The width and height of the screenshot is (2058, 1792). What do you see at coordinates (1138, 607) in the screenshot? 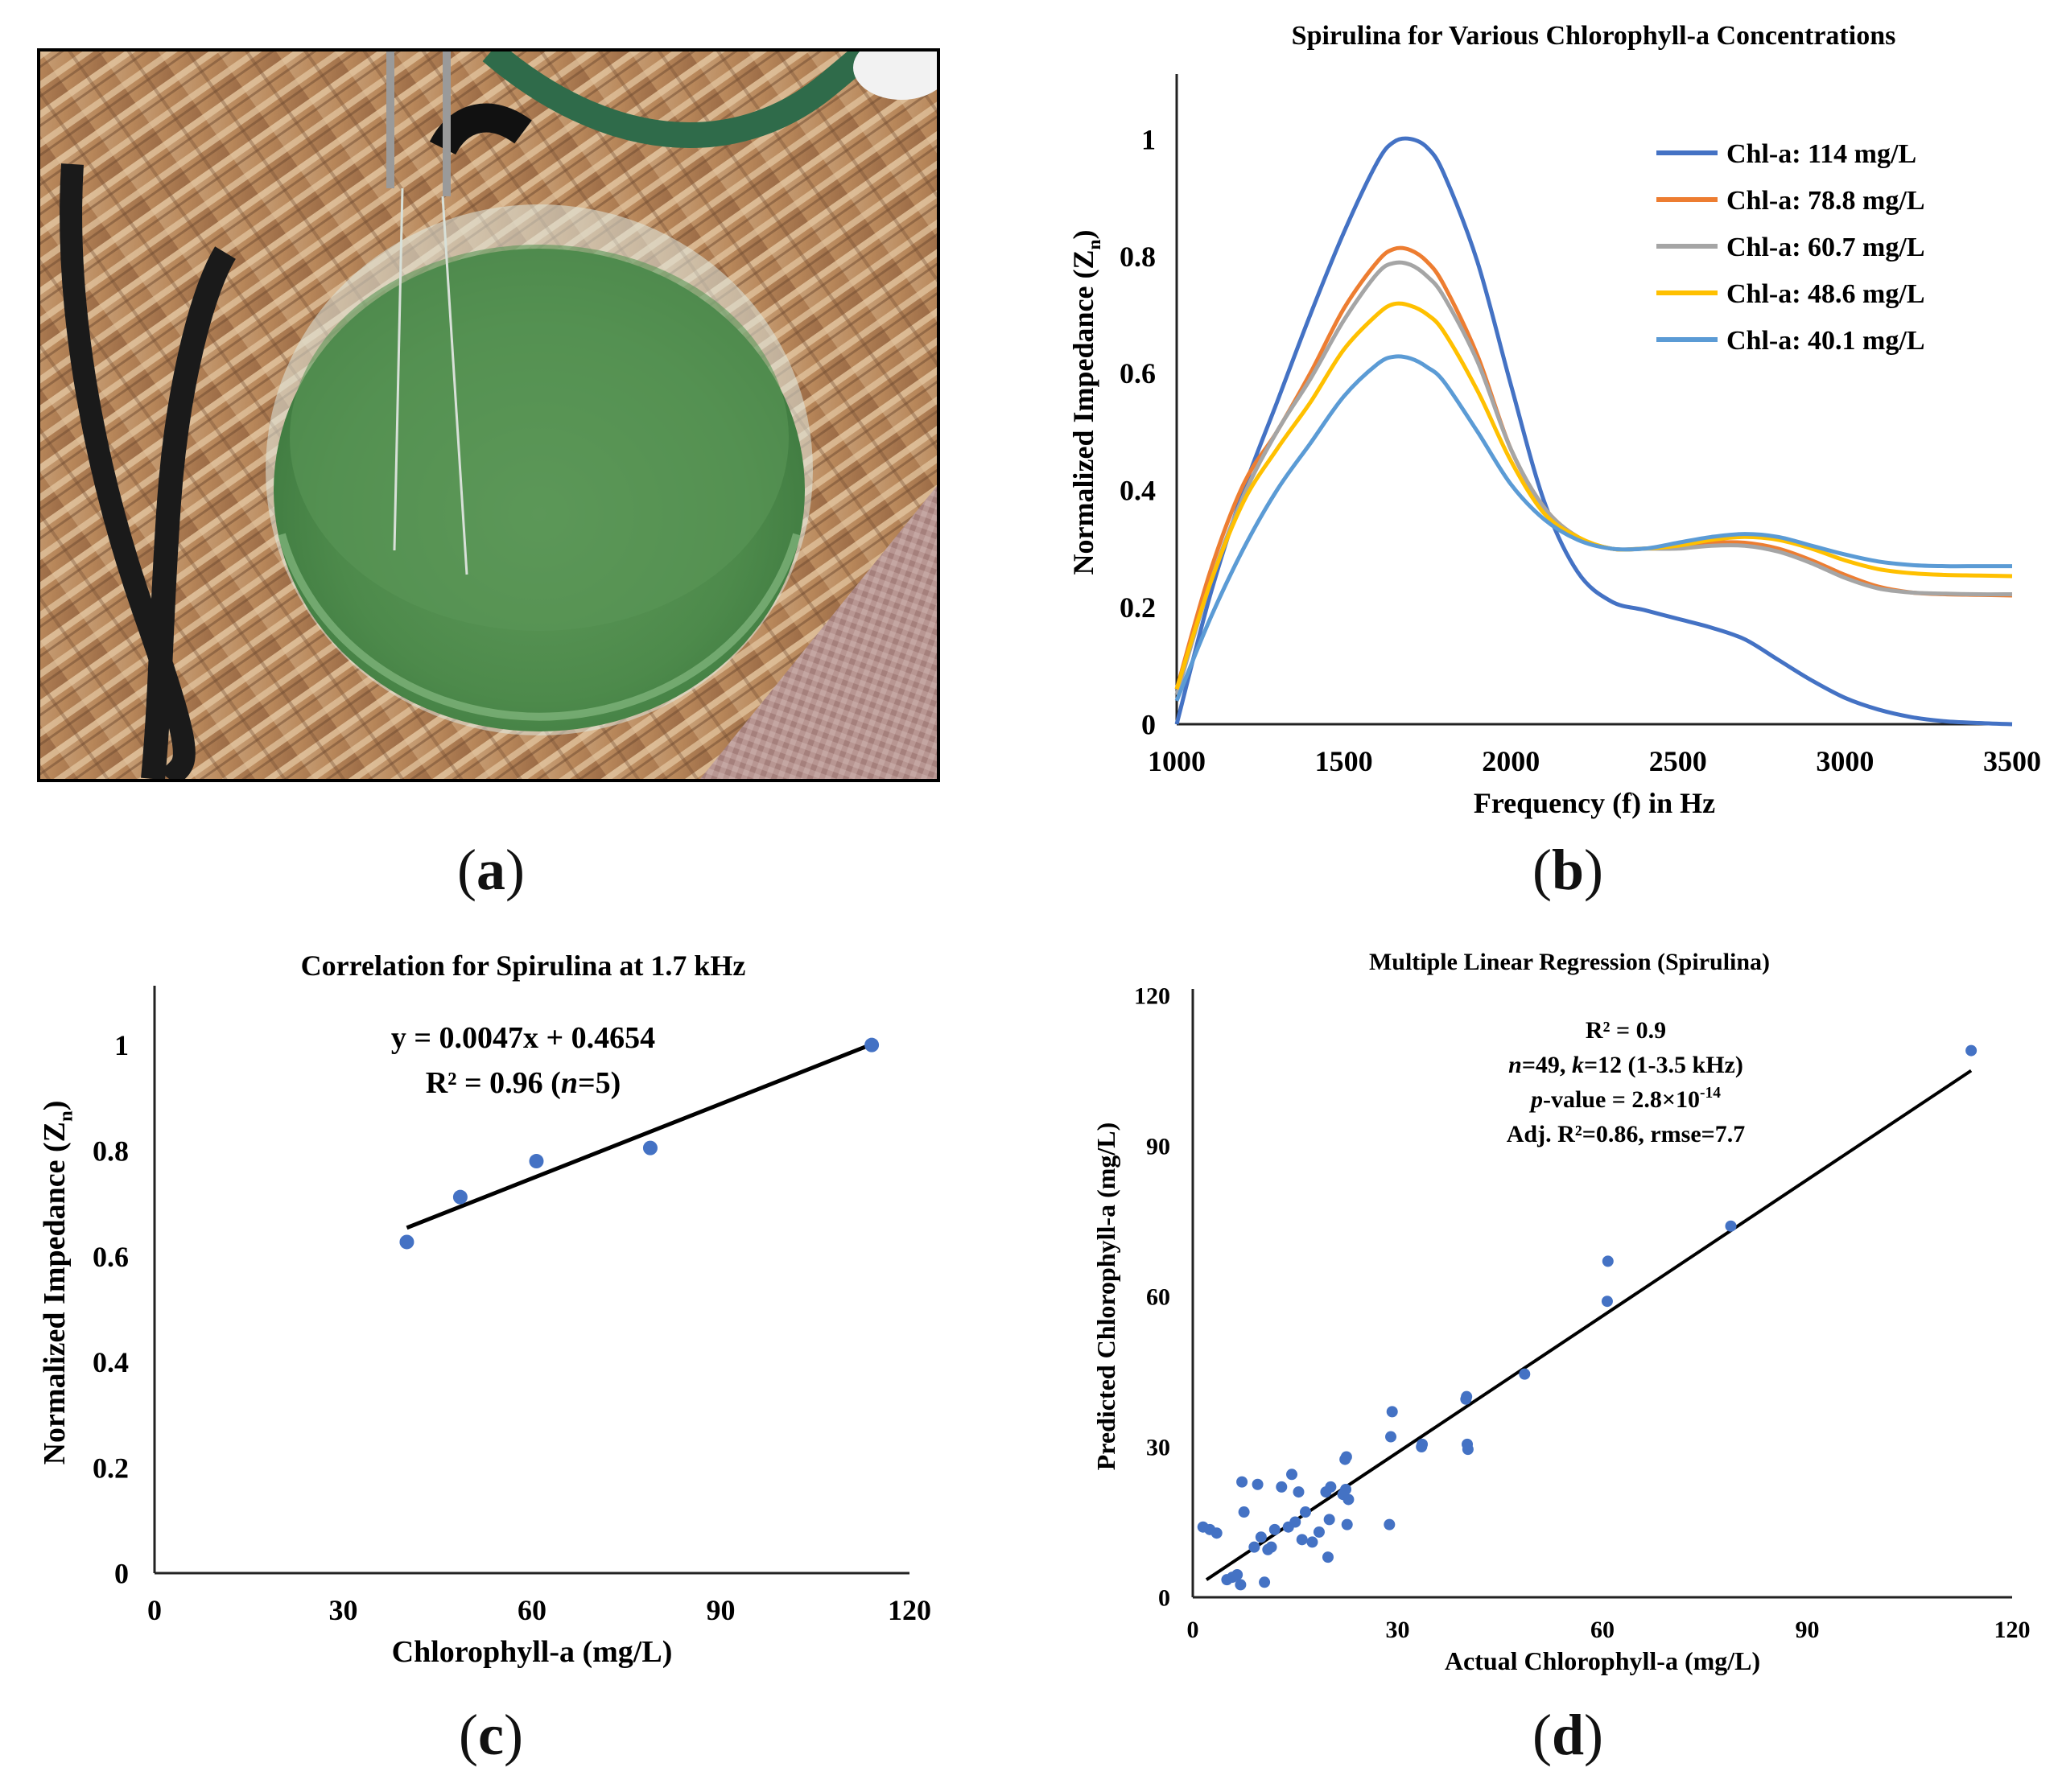
I see `y-tick-label: 0.2` at bounding box center [1138, 607].